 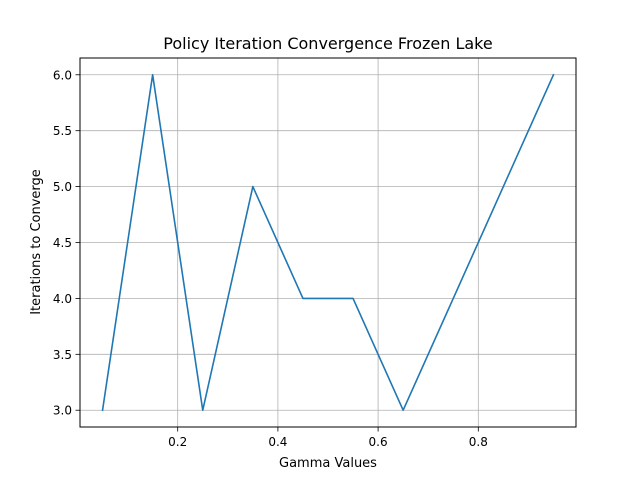 What do you see at coordinates (36, 242) in the screenshot?
I see `y-axis-label: Iterations to Converge` at bounding box center [36, 242].